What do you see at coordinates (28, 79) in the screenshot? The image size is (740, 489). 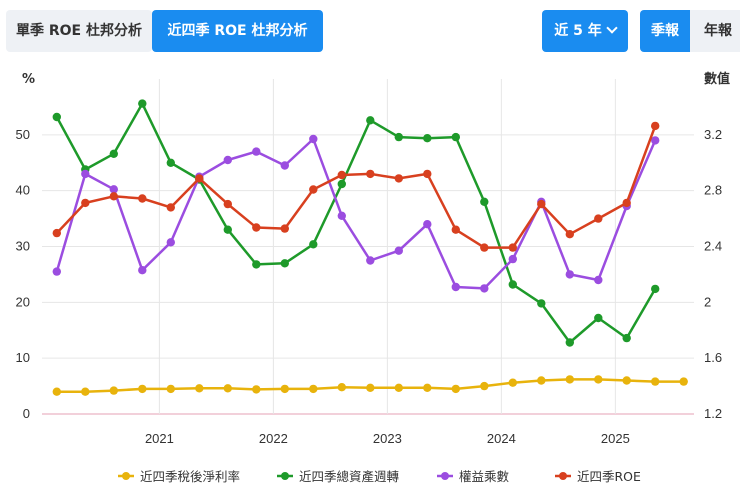 I see `left-axis-unit: %` at bounding box center [28, 79].